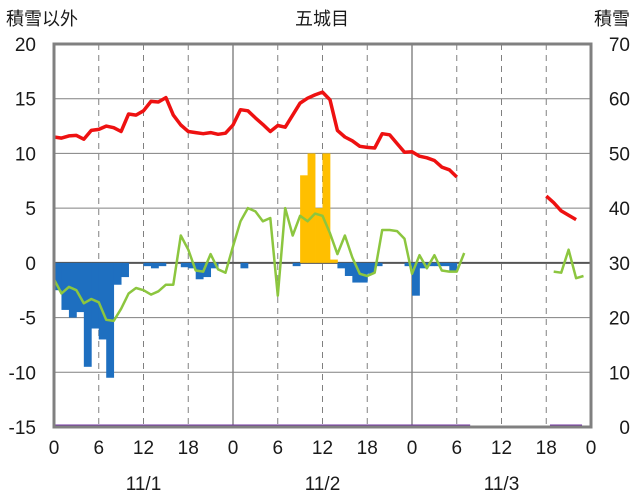 The width and height of the screenshot is (636, 501). I want to click on y-tick-right: 50, so click(619, 154).